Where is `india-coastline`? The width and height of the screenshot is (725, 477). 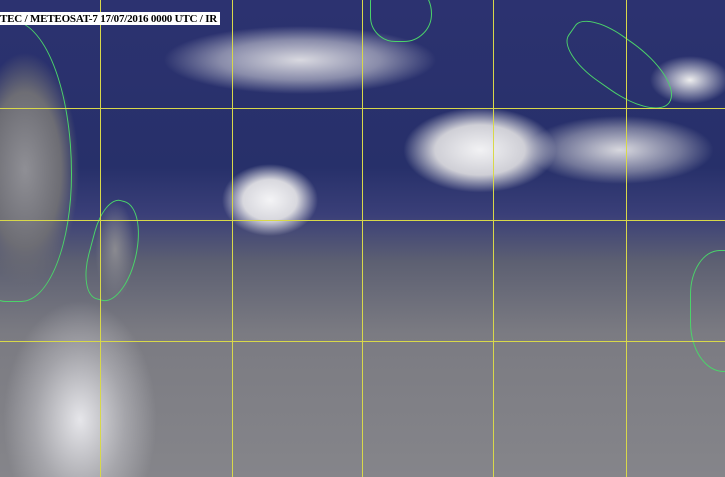
india-coastline is located at coordinates (401, 21).